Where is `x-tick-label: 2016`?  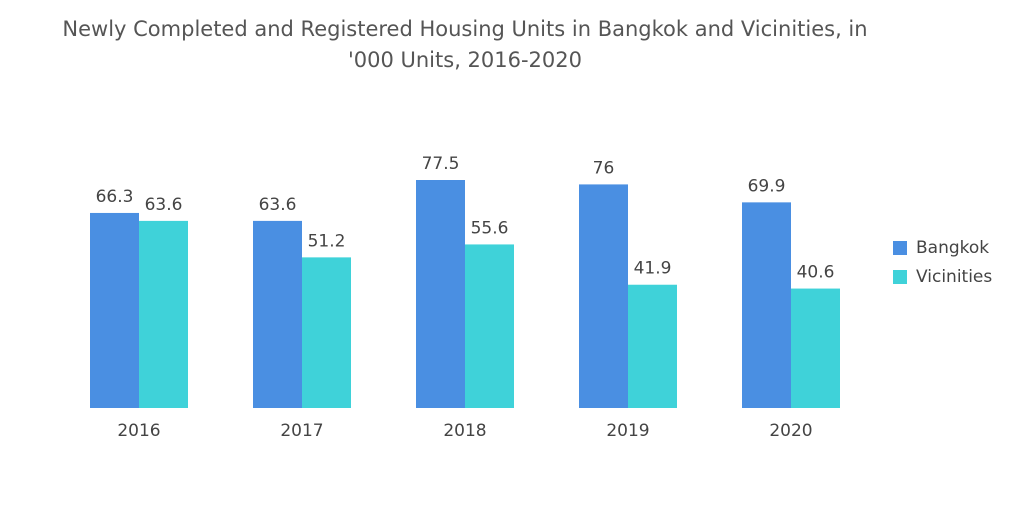
x-tick-label: 2016 is located at coordinates (138, 431).